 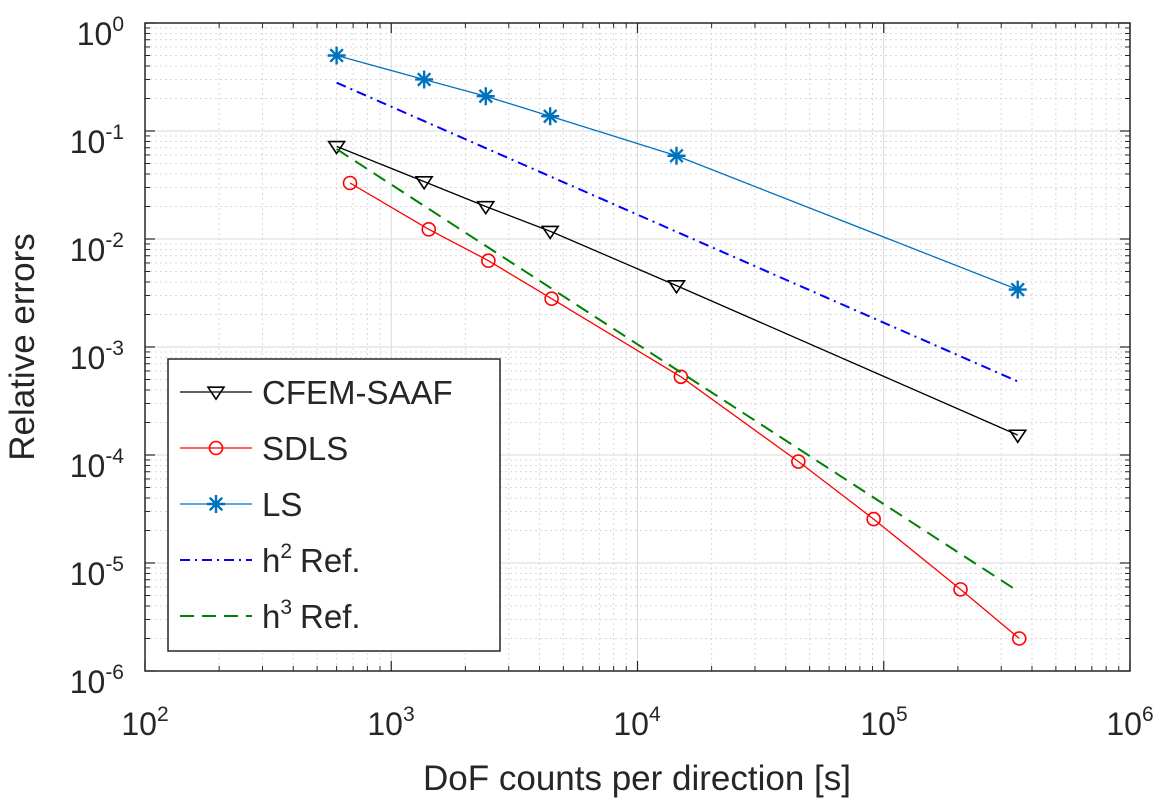 What do you see at coordinates (334, 505) in the screenshot?
I see `legend: CFEM-SAAF SDLS LS h2 Ref. h3 Ref.` at bounding box center [334, 505].